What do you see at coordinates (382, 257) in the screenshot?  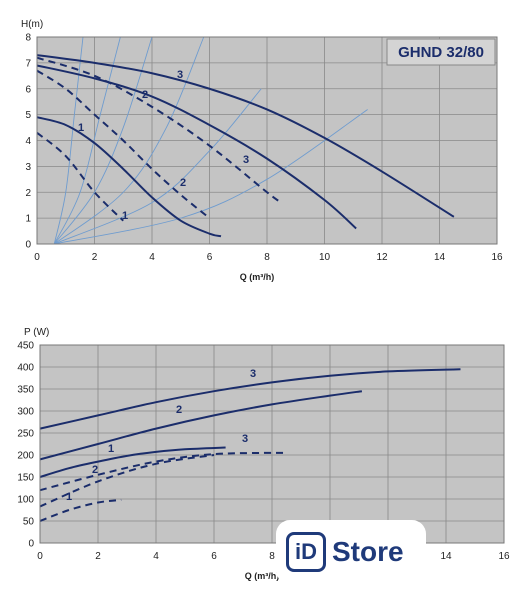 I see `x-tick-label: 12` at bounding box center [382, 257].